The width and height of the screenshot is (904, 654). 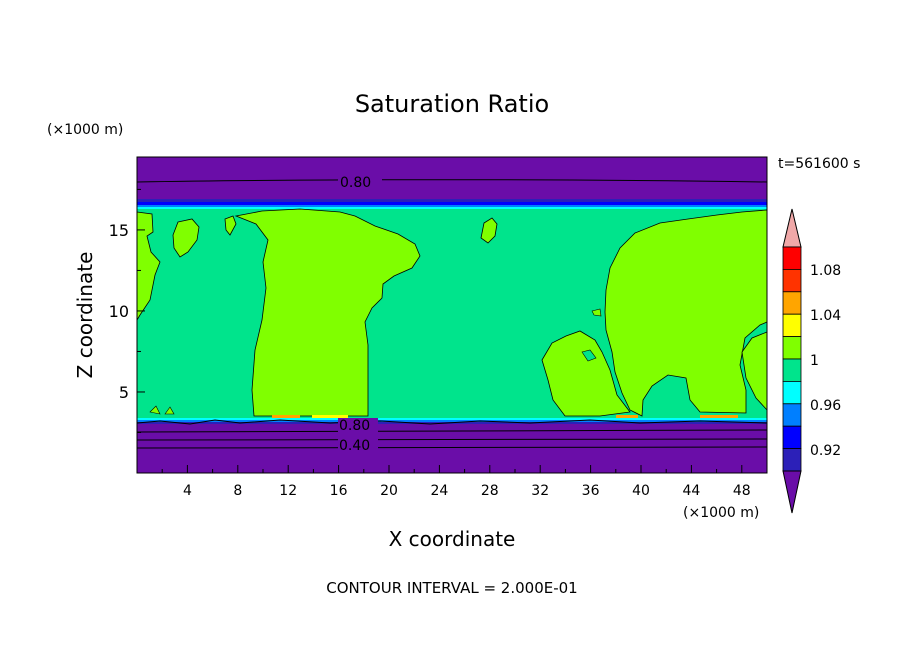 What do you see at coordinates (327, 312) in the screenshot?
I see `lime-region-central-plume` at bounding box center [327, 312].